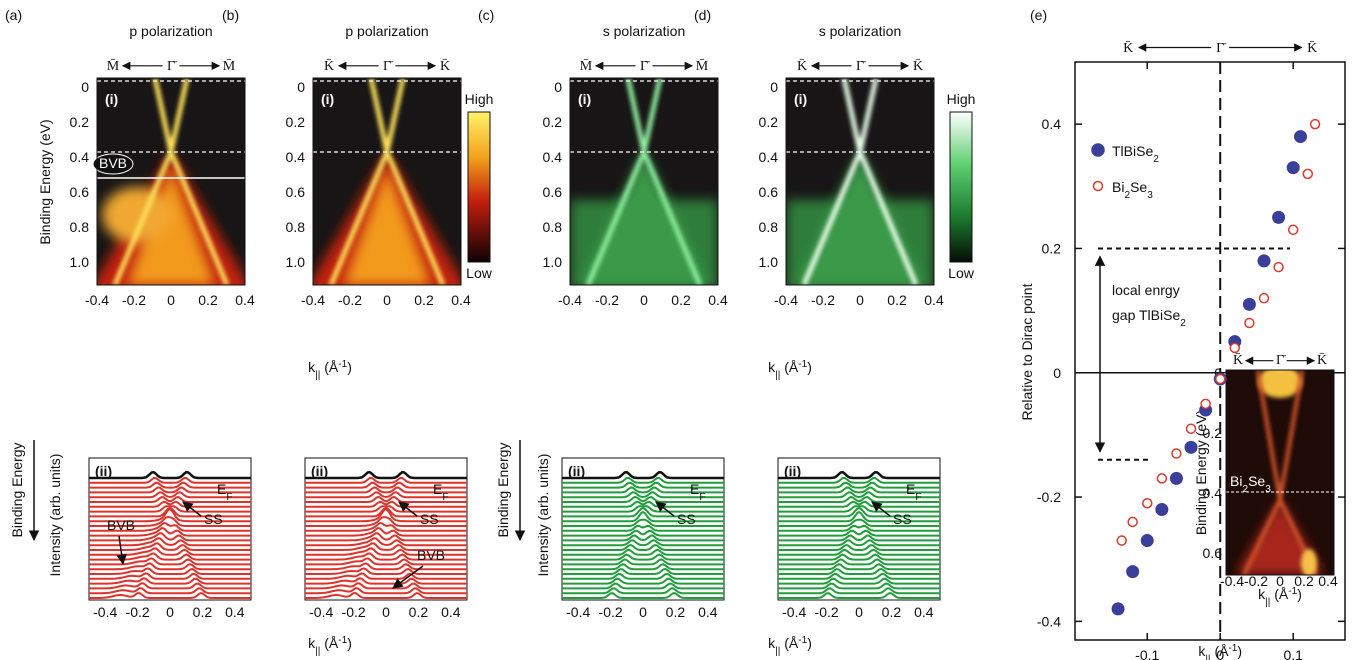  I want to click on y-tick-label: -0.2, so click(1049, 497).